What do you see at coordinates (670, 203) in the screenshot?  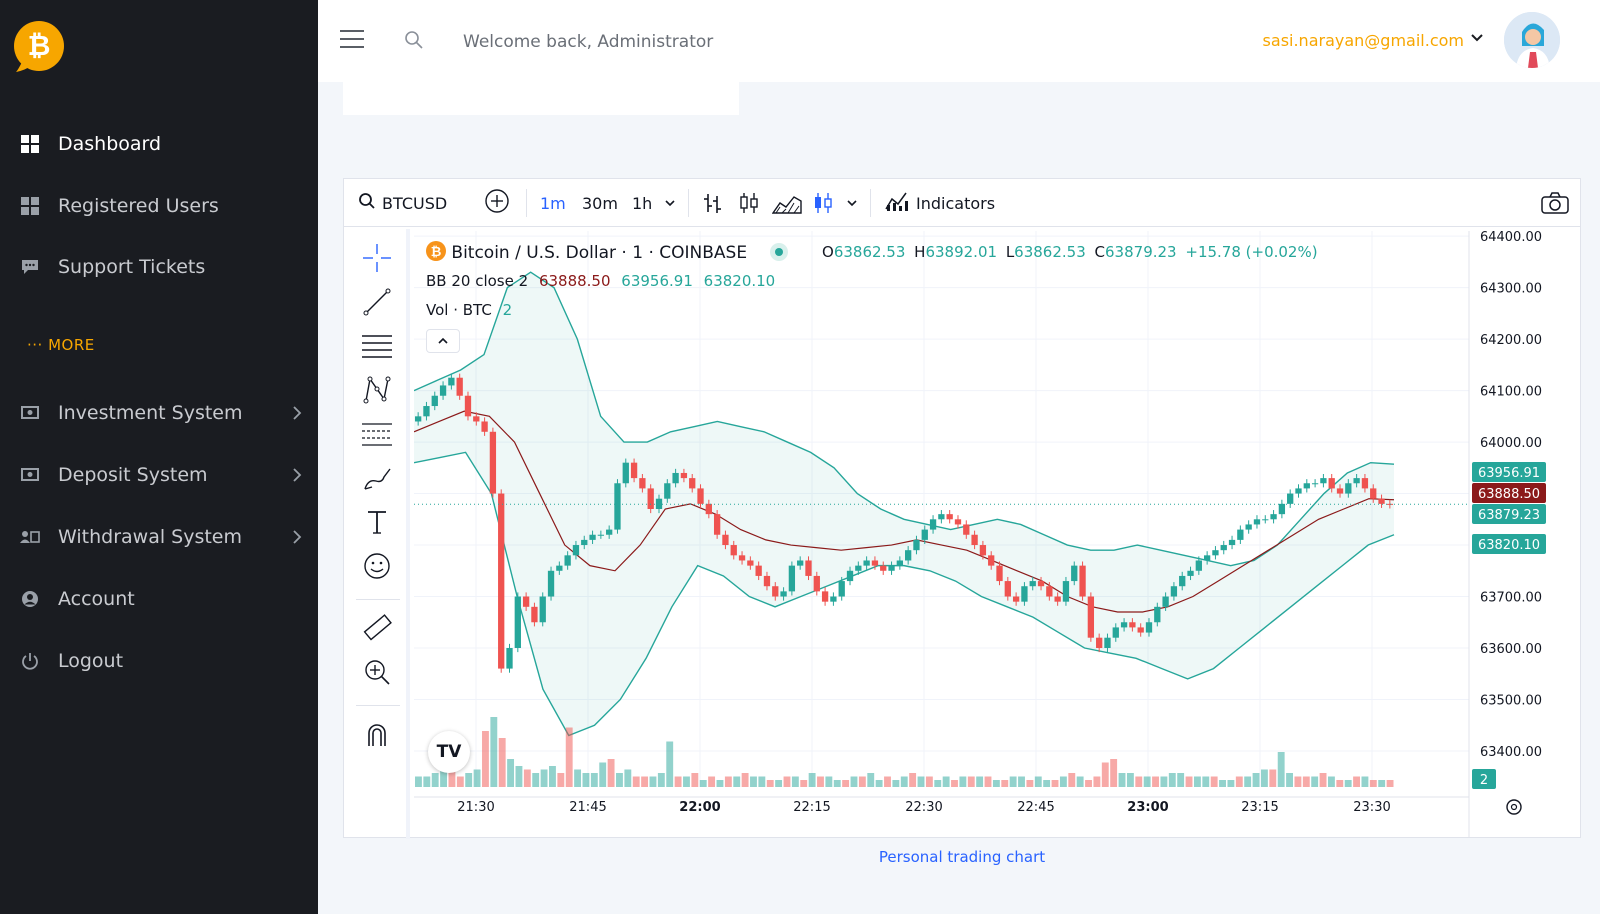 I see `interval-dropdown-chevron-icon` at bounding box center [670, 203].